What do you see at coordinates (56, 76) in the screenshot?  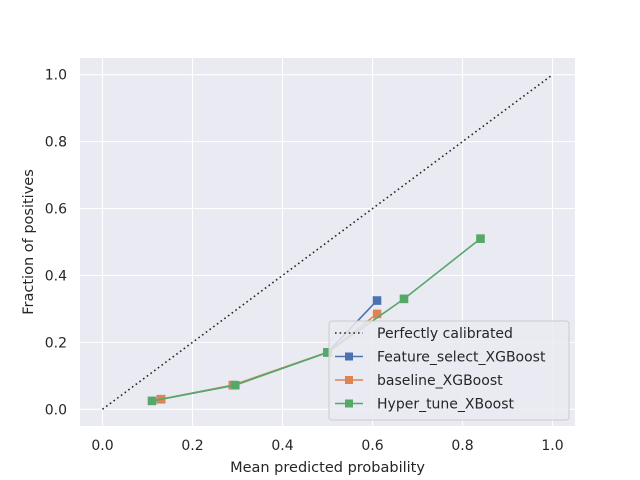 I see `y-tick-label: 1.0` at bounding box center [56, 76].